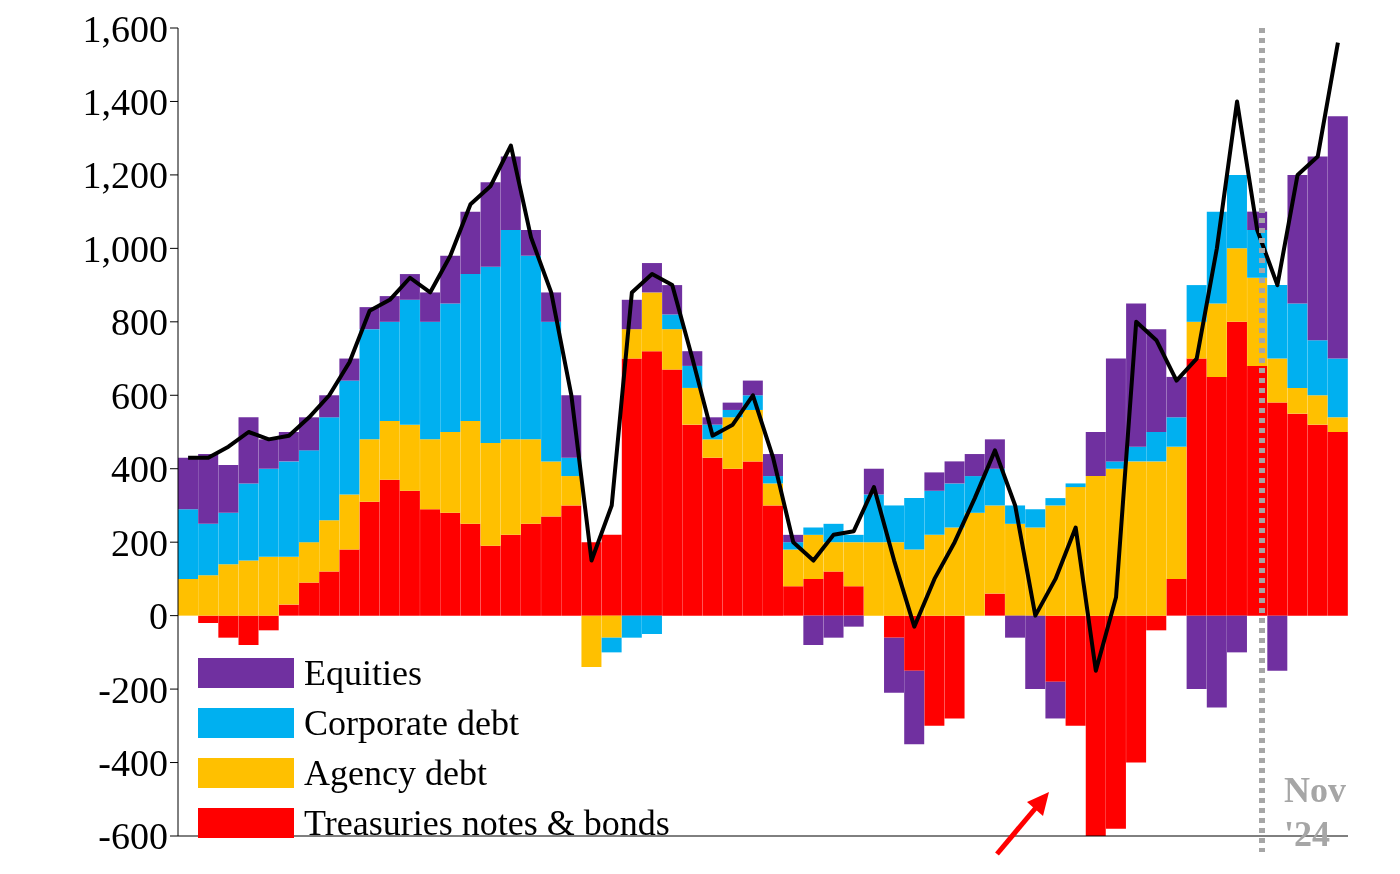 Image resolution: width=1400 pixels, height=874 pixels. I want to click on y-tick-label: 600, so click(139, 395).